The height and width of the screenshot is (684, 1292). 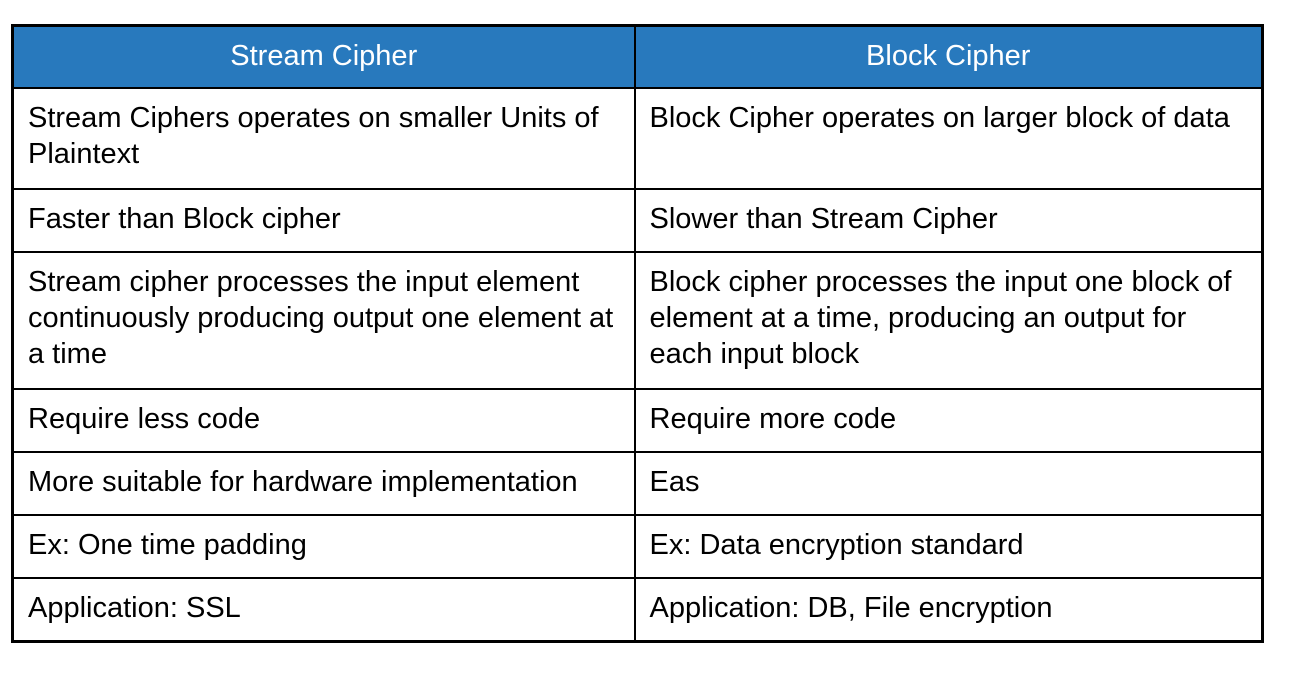 What do you see at coordinates (948, 483) in the screenshot?
I see `table-cell-block-suitability: Eas` at bounding box center [948, 483].